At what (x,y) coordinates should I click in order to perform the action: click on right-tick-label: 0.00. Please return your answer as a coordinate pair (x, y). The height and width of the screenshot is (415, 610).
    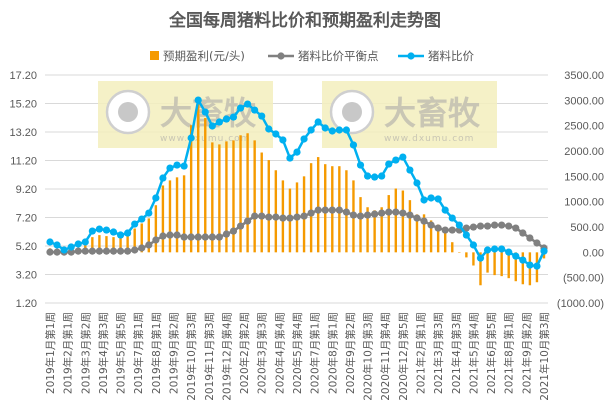
    Looking at the image, I should click on (593, 253).